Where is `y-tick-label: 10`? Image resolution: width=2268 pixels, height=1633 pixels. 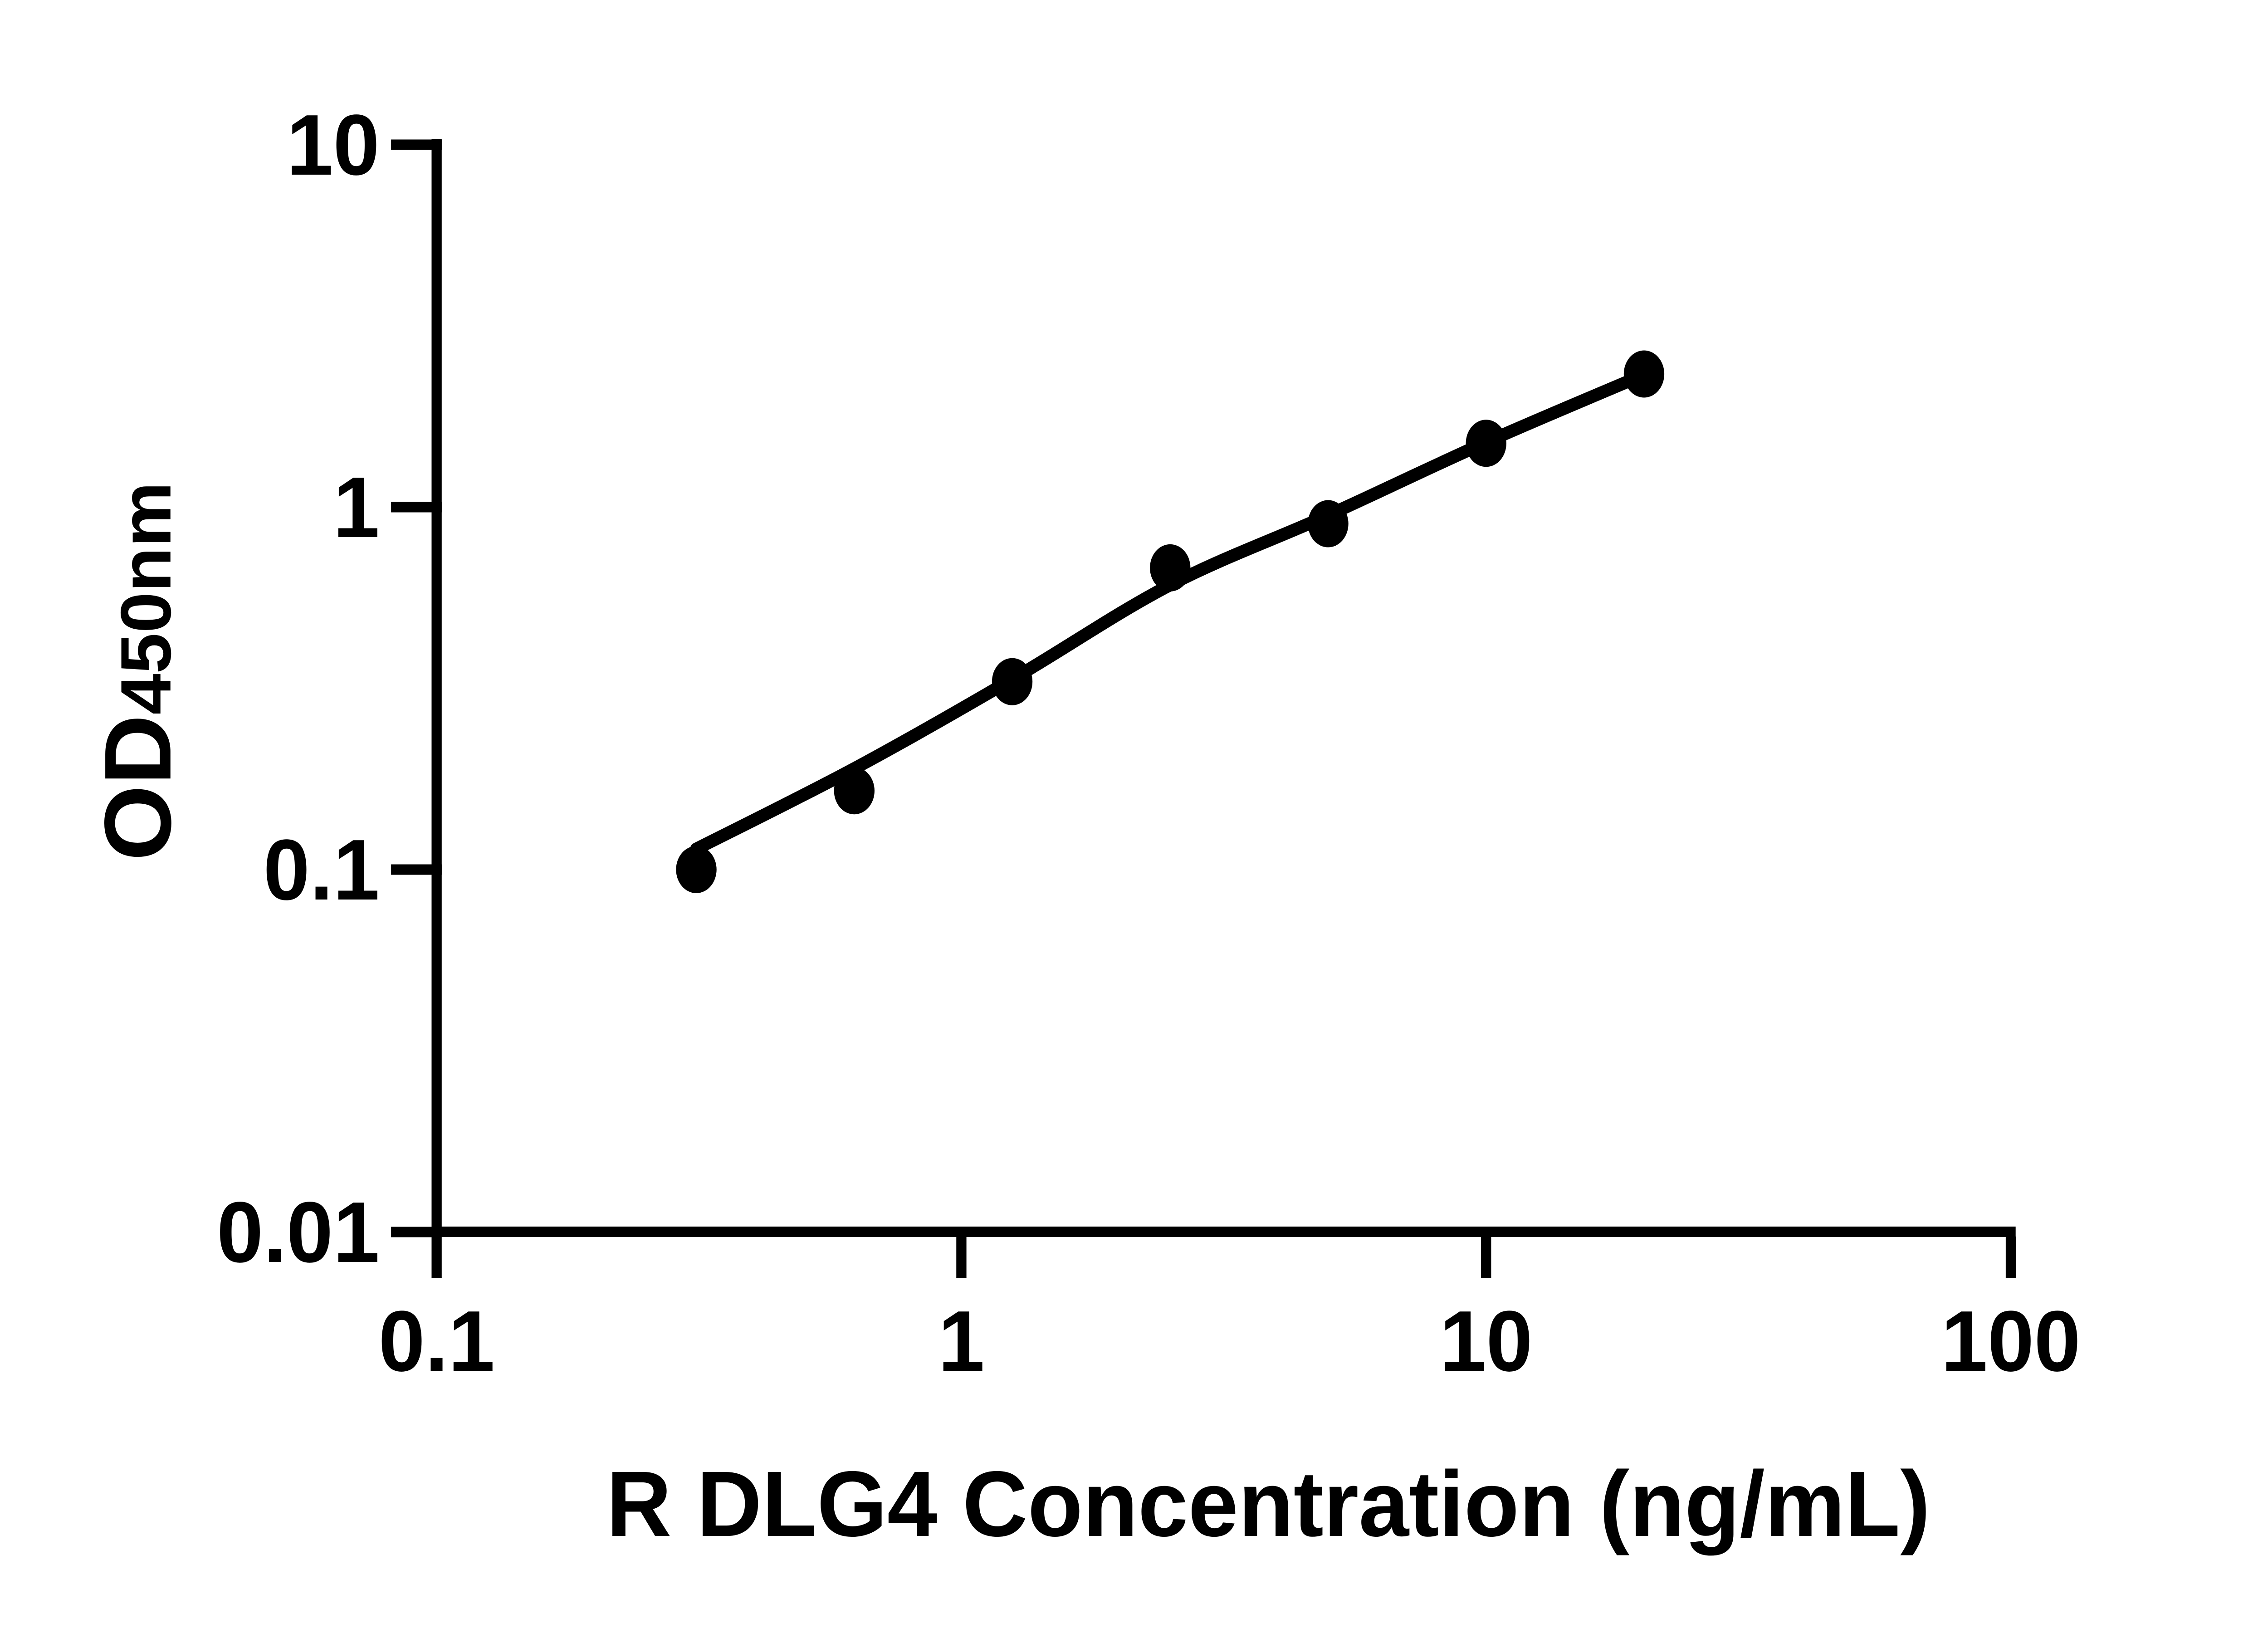
y-tick-label: 10 is located at coordinates (333, 144).